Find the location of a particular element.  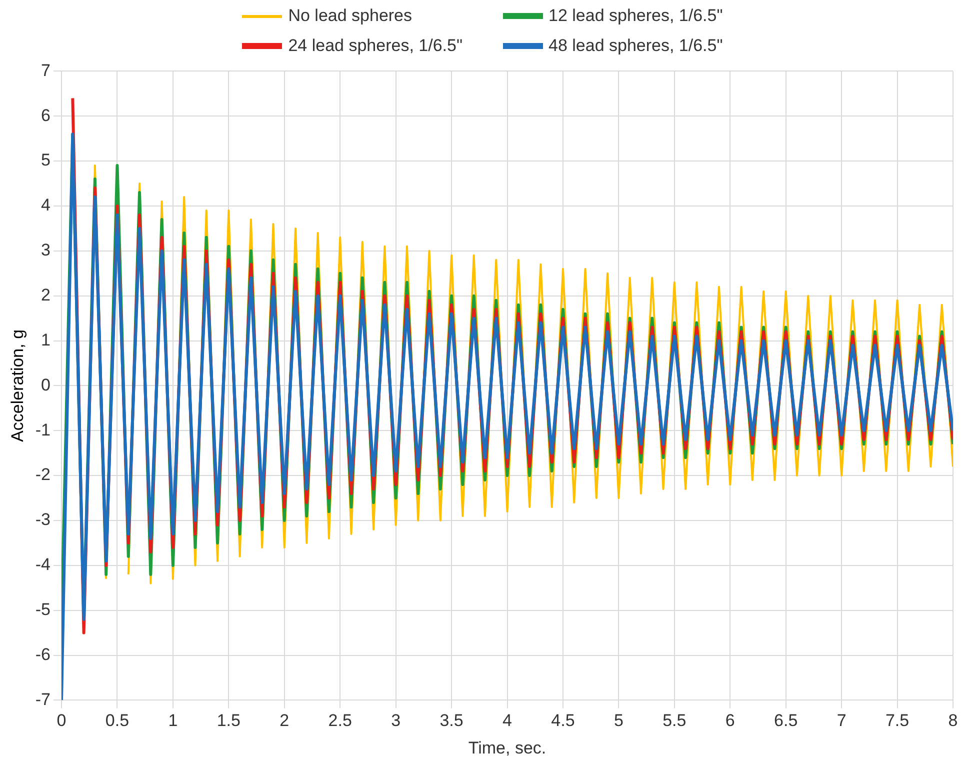

x-tick-label: 3 is located at coordinates (396, 720).